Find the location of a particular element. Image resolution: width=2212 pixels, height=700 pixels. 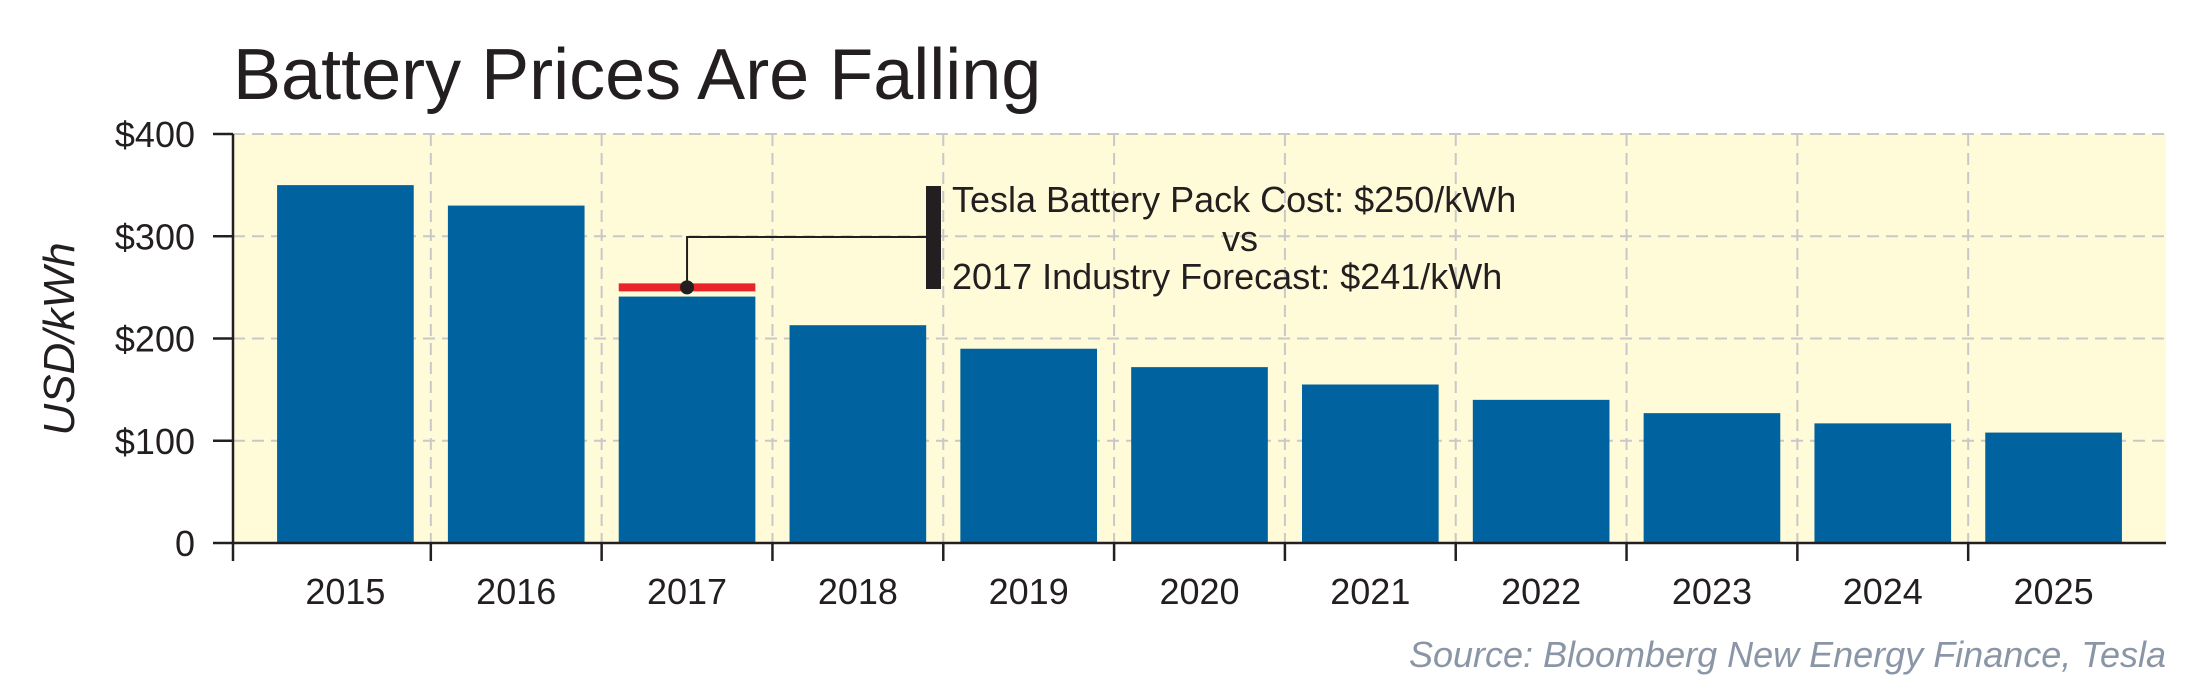

bar-2021 is located at coordinates (1370, 463).